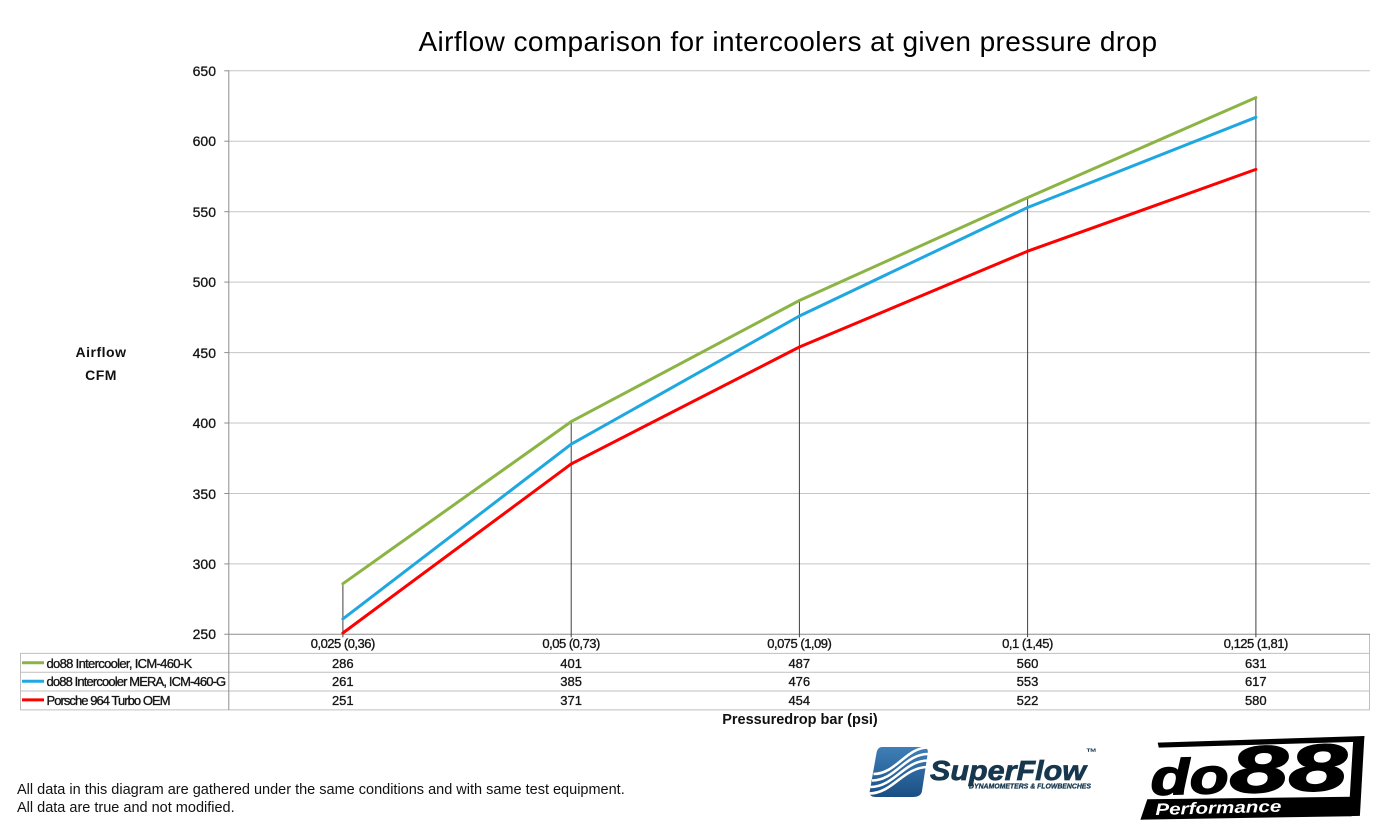 The height and width of the screenshot is (826, 1382). Describe the element at coordinates (1030, 786) in the screenshot. I see `svg-text: DYNAMOMETERS & FLOWBENCHES` at that location.